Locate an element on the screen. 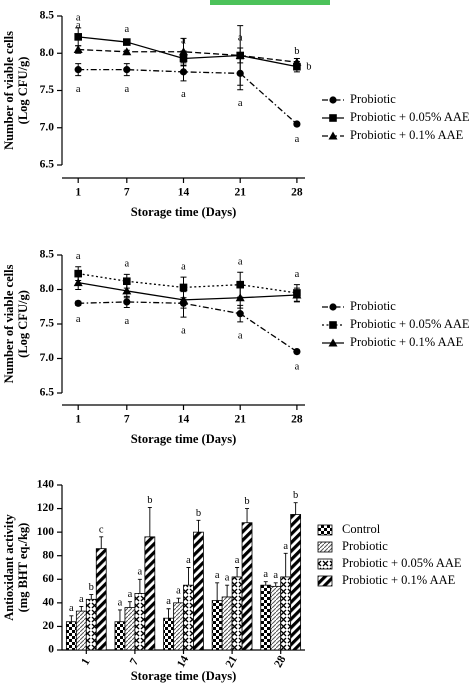 The height and width of the screenshot is (684, 474). y-tick-label: 60 is located at coordinates (49, 579).